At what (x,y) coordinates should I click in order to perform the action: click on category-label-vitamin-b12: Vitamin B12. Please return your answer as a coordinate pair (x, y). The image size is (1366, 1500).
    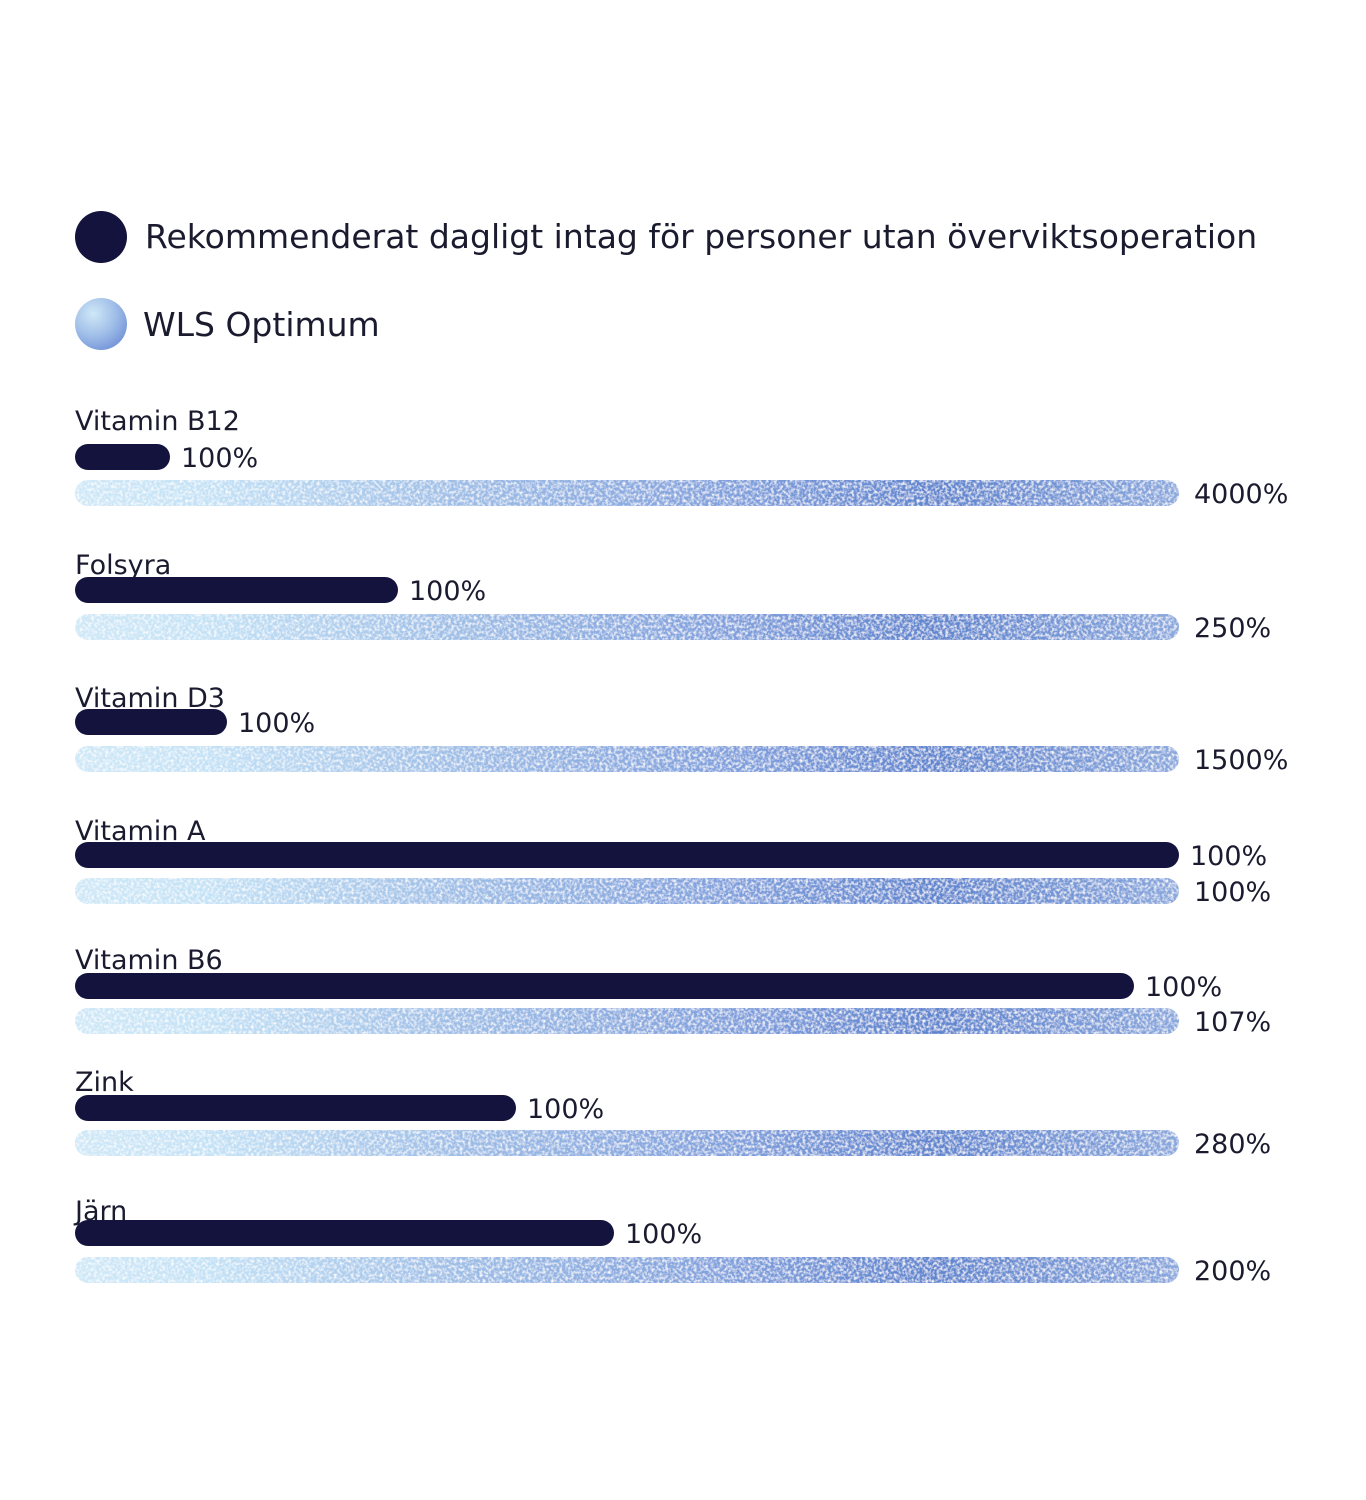
    Looking at the image, I should click on (157, 421).